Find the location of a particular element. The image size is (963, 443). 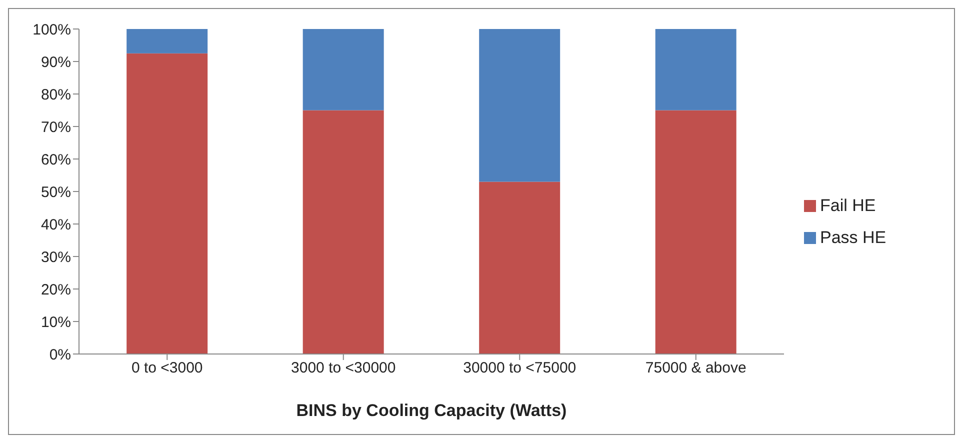

y-tick-label: 70% is located at coordinates (55, 127).